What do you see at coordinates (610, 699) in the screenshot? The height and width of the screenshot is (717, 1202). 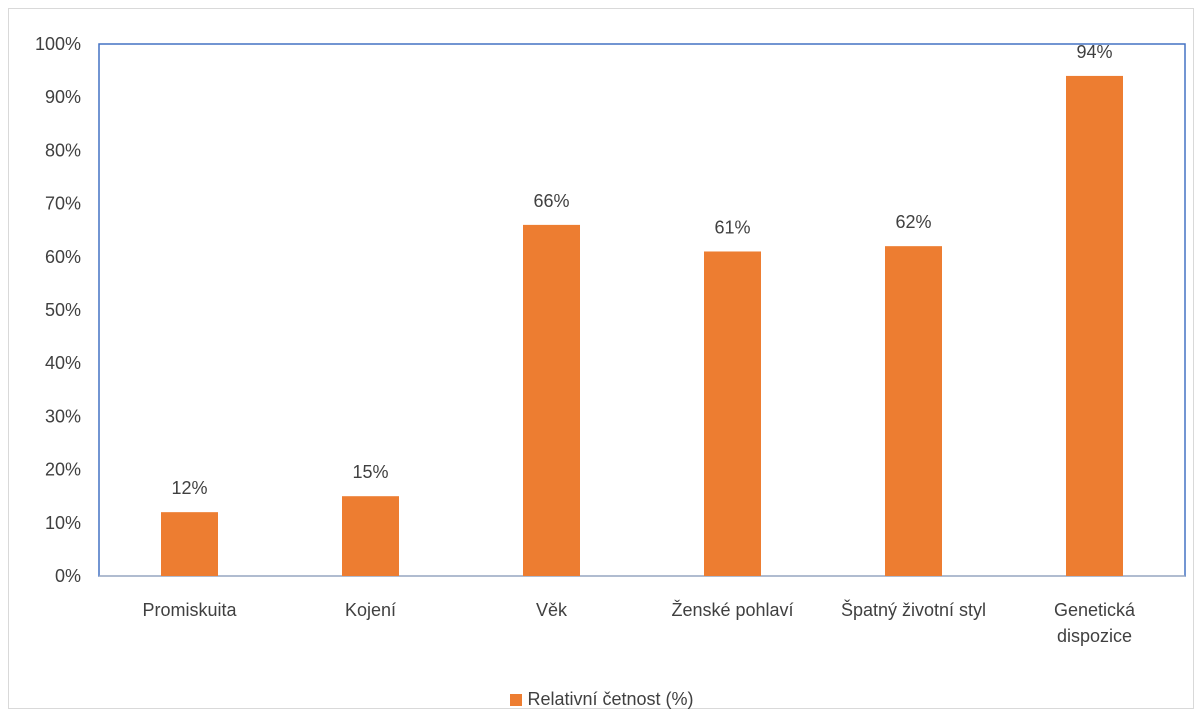 I see `legend-label: Relativní četnost (%)` at bounding box center [610, 699].